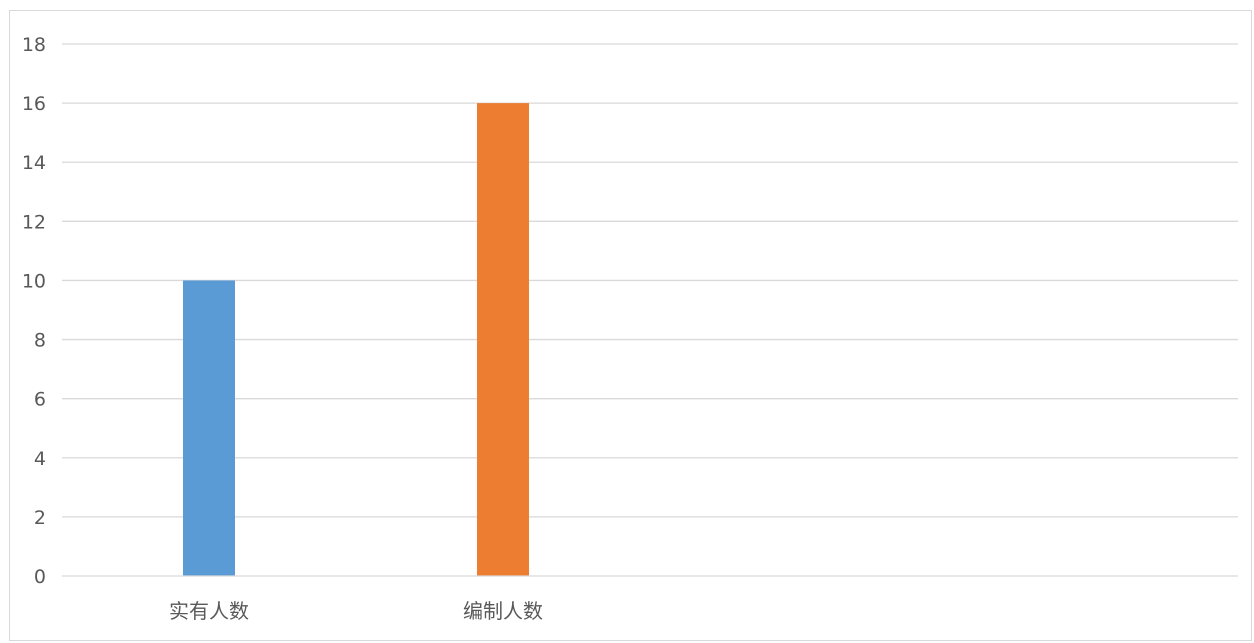 This screenshot has height=643, width=1254. Describe the element at coordinates (34, 311) in the screenshot. I see `y-axis-tick-labels: 0 2 4 6 8 10 12 14 16 18` at that location.